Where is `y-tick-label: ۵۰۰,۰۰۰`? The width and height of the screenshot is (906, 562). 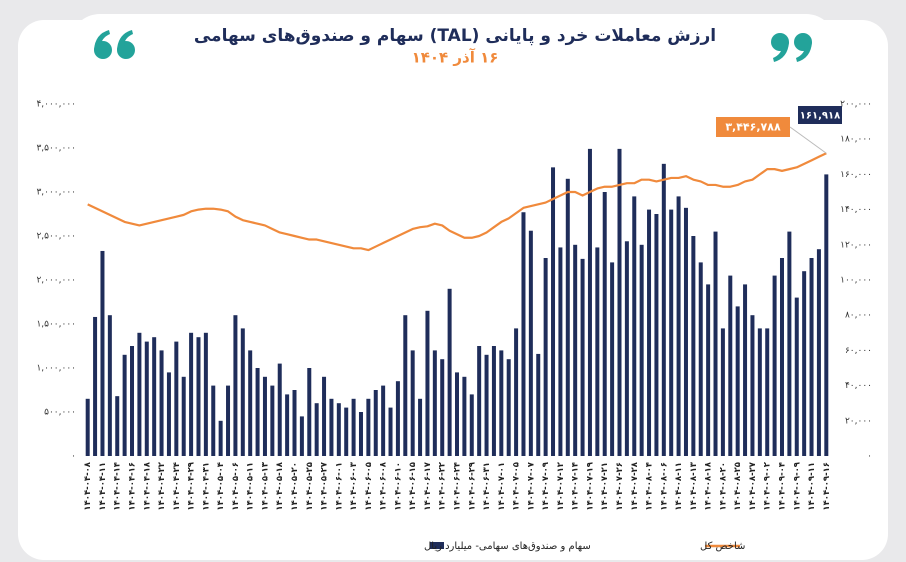
y-tick-label: ۵۰۰,۰۰۰ is located at coordinates (60, 413).